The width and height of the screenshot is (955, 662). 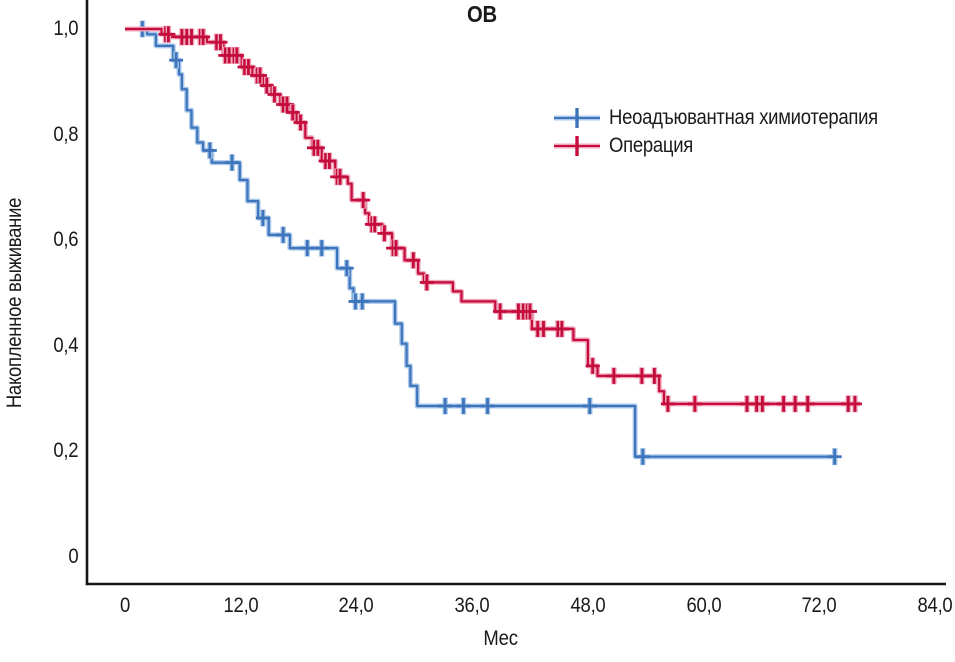 What do you see at coordinates (65, 134) in the screenshot?
I see `y-tick-text: 0,8` at bounding box center [65, 134].